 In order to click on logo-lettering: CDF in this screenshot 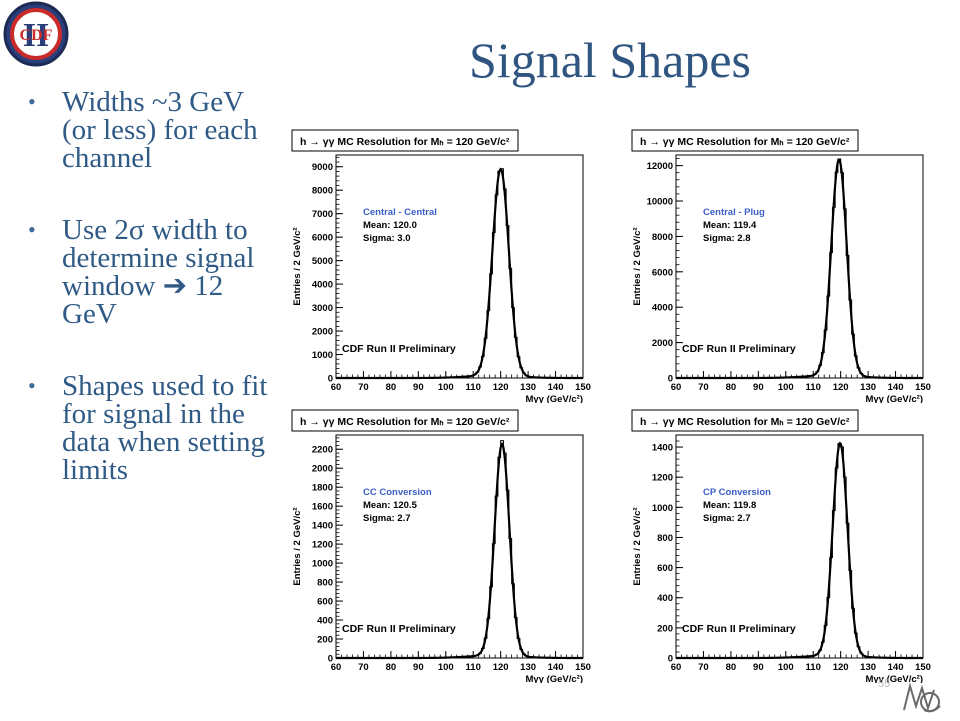, I will do `click(36, 35)`.